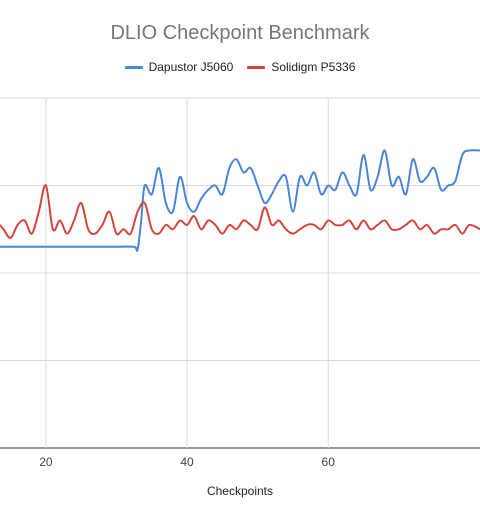 Image resolution: width=480 pixels, height=520 pixels. What do you see at coordinates (191, 67) in the screenshot?
I see `legend-label-dapustor: Dapustor J5060` at bounding box center [191, 67].